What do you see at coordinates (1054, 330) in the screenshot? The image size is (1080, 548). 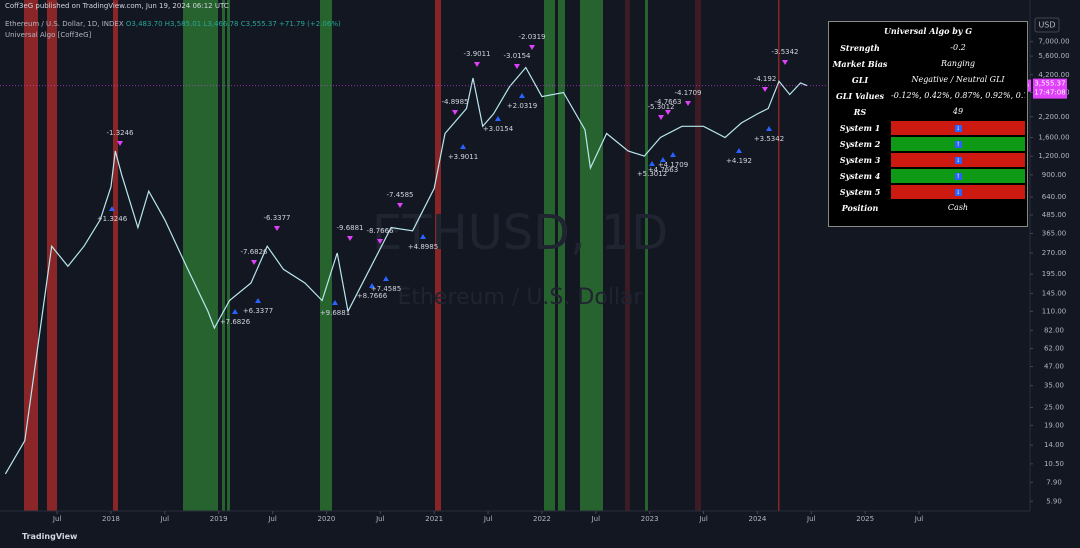 I see `y-tick-label: 82.00` at bounding box center [1054, 330].